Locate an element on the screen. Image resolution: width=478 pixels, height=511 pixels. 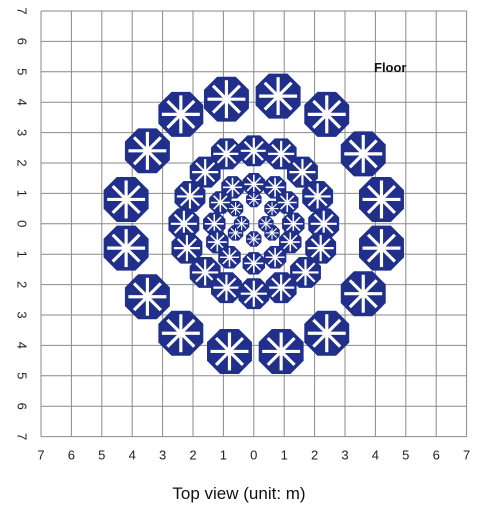
caption: Top view (unit: m) is located at coordinates (239, 493).